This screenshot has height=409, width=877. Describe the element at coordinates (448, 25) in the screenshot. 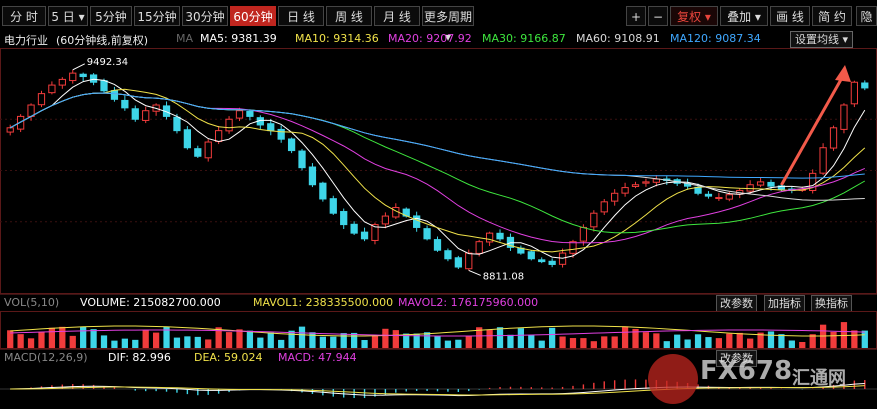

I see `period-tab-9: 更多周期 ▾` at that location.